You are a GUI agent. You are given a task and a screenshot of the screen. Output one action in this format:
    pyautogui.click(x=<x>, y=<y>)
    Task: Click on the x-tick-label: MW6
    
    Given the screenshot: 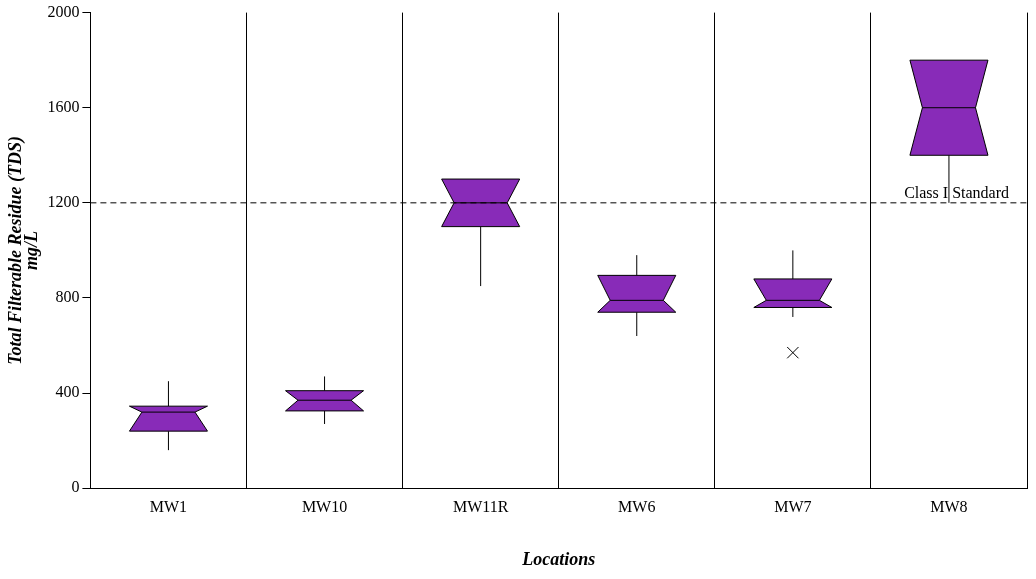 What is the action you would take?
    pyautogui.click(x=637, y=506)
    